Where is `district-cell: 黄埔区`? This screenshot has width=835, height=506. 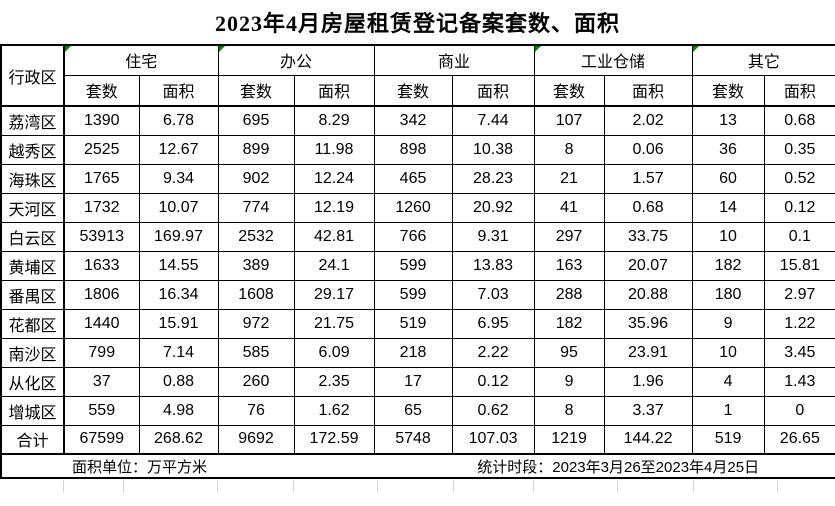 district-cell: 黄埔区 is located at coordinates (32, 265).